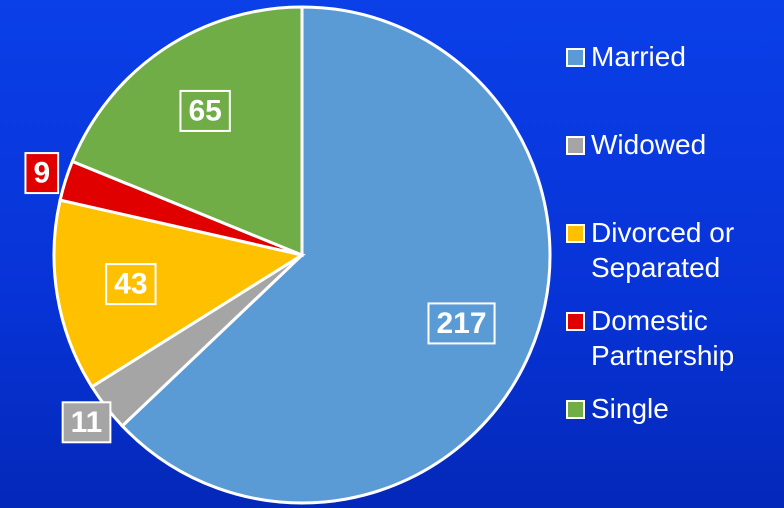 This screenshot has height=508, width=784. I want to click on legend-item: Widowed, so click(663, 144).